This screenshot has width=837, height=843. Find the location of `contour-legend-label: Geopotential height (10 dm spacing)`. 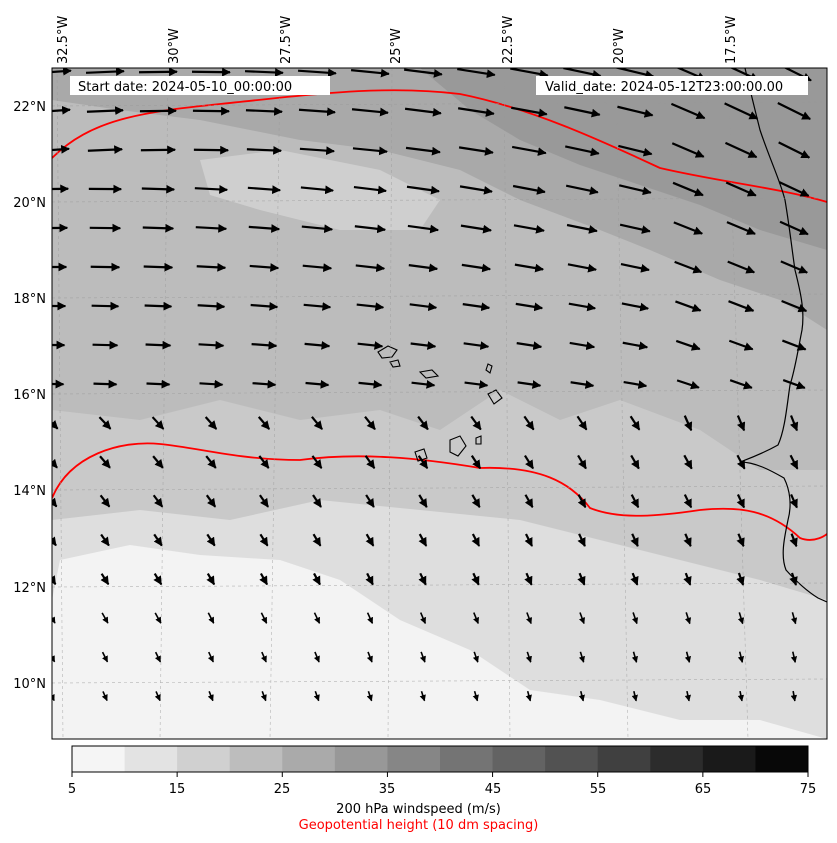

contour-legend-label: Geopotential height (10 dm spacing) is located at coordinates (418, 825).